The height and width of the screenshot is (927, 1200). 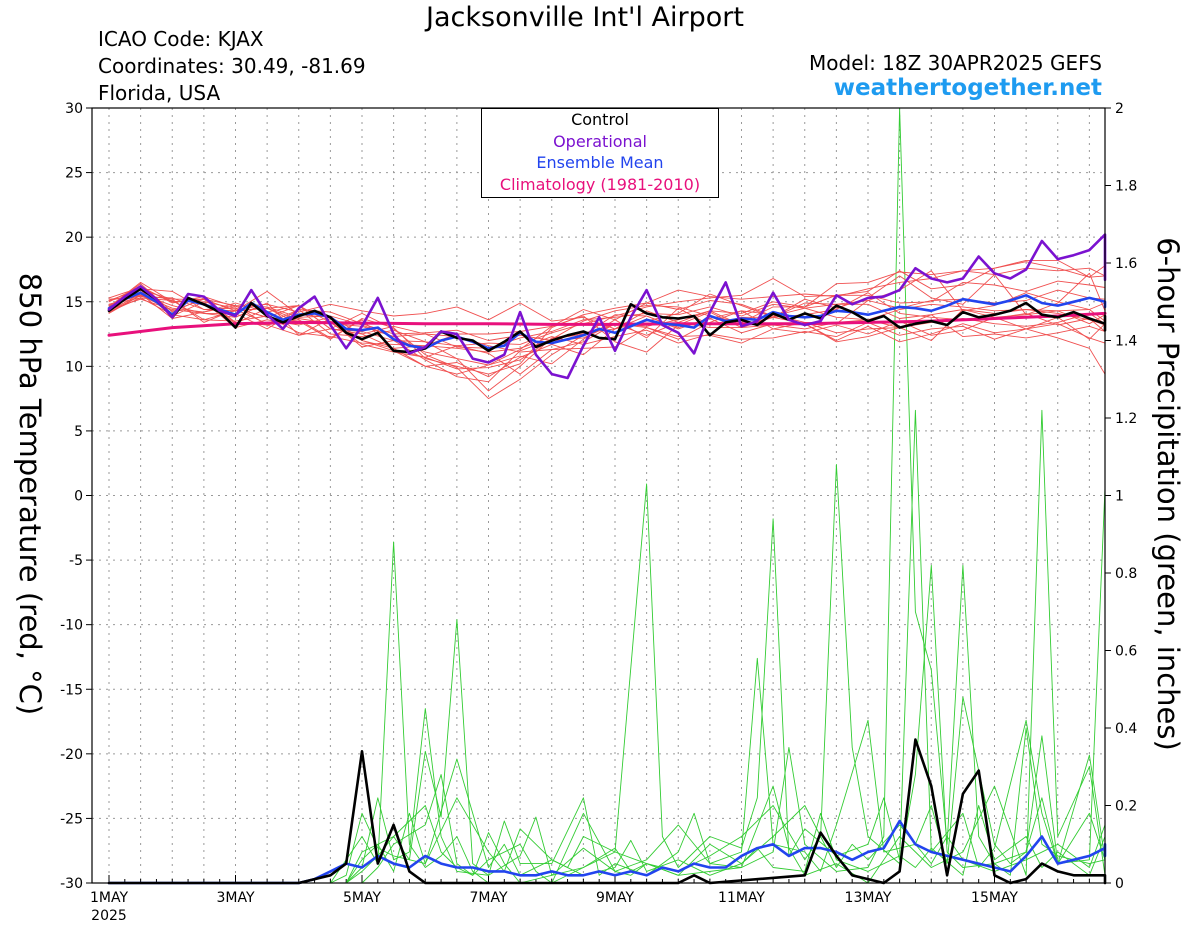 I want to click on x-tick-label: 3MAY, so click(x=235, y=898).